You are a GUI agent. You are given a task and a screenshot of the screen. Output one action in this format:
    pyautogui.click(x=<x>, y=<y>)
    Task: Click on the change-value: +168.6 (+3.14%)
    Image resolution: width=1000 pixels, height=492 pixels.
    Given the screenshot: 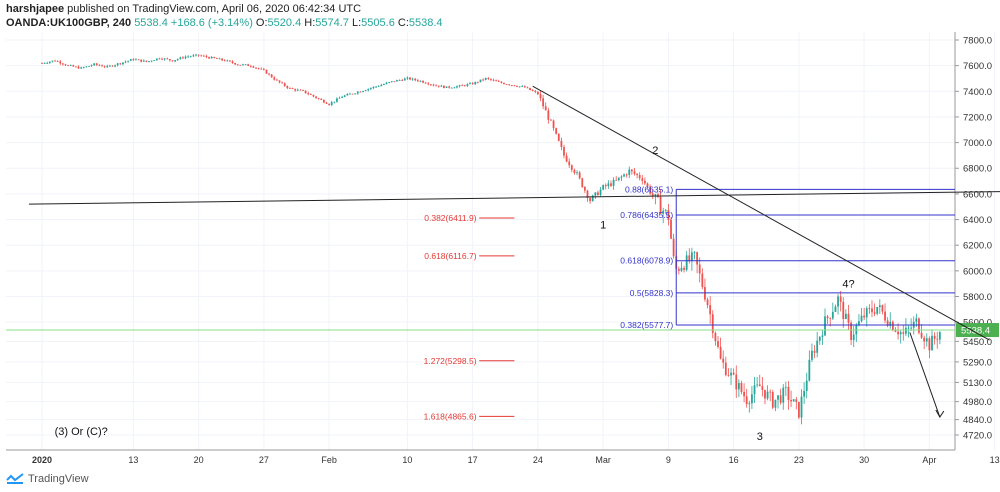 What is the action you would take?
    pyautogui.click(x=211, y=23)
    